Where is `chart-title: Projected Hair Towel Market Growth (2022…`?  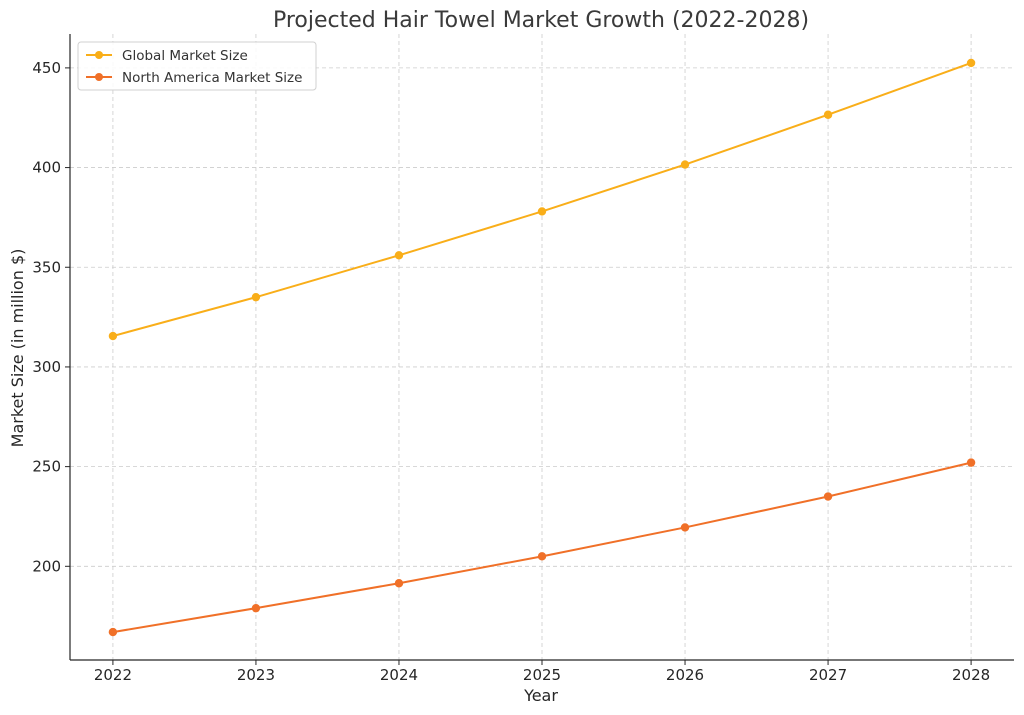
chart-title: Projected Hair Towel Market Growth (2022… is located at coordinates (541, 20).